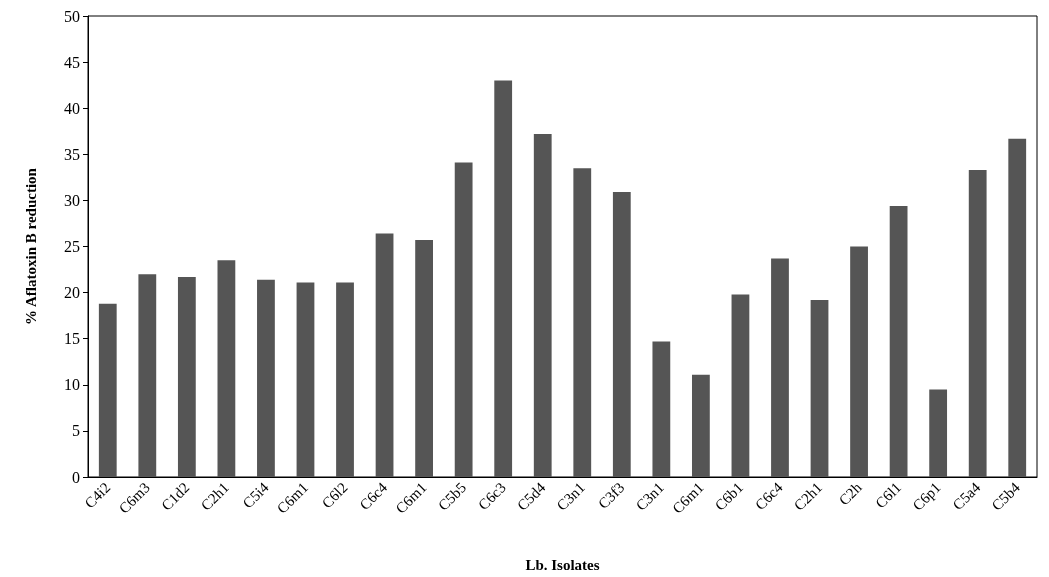  What do you see at coordinates (255, 495) in the screenshot?
I see `x-tick-label: C5i4` at bounding box center [255, 495].